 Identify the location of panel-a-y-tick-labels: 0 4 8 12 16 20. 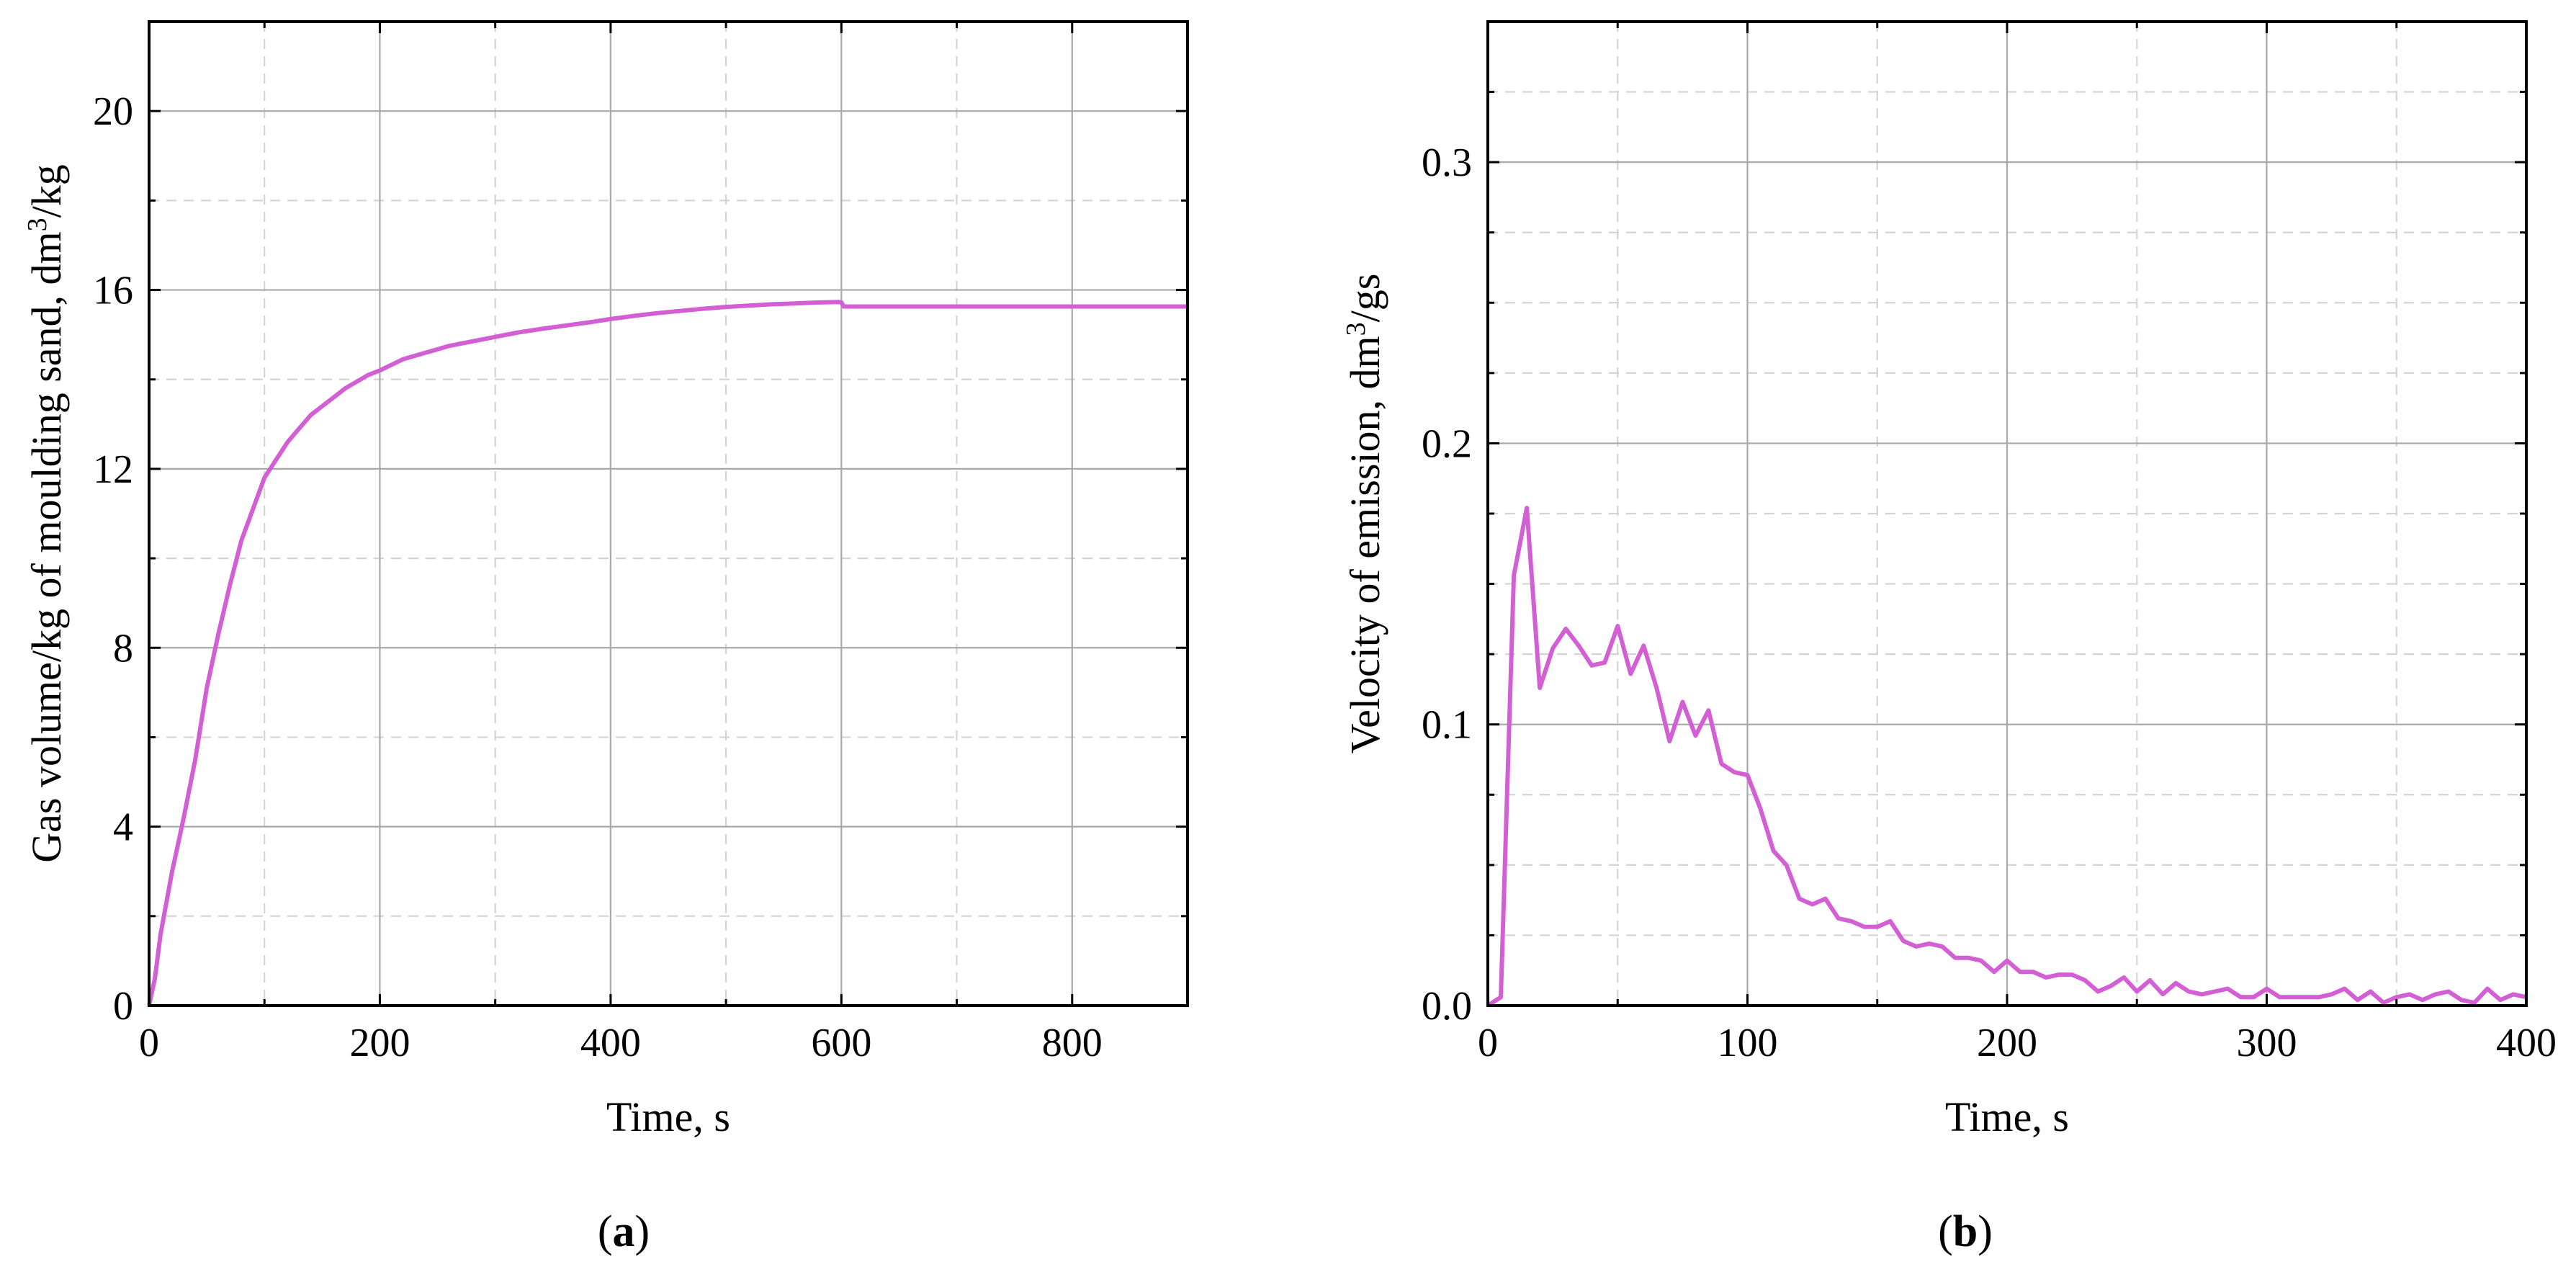
(113, 559).